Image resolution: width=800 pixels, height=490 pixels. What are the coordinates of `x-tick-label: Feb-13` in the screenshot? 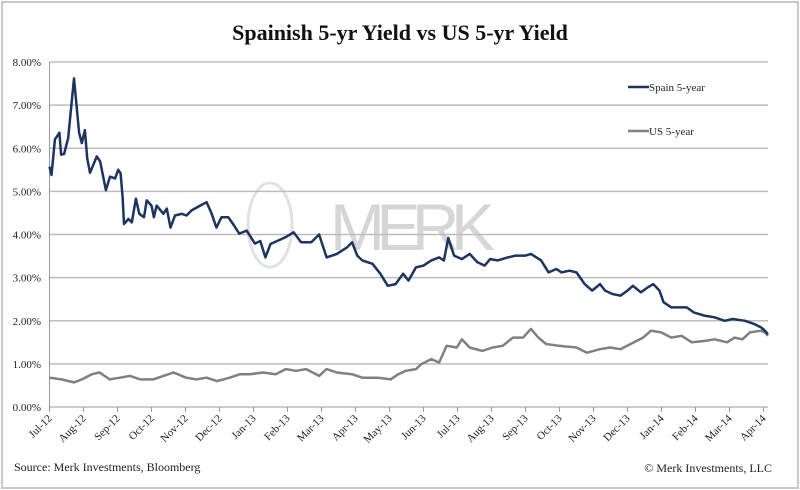 It's located at (277, 427).